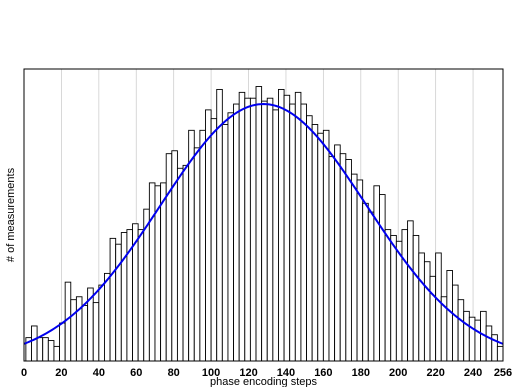 Image resolution: width=516 pixels, height=387 pixels. What do you see at coordinates (24, 373) in the screenshot?
I see `x-tick-label: 0` at bounding box center [24, 373].